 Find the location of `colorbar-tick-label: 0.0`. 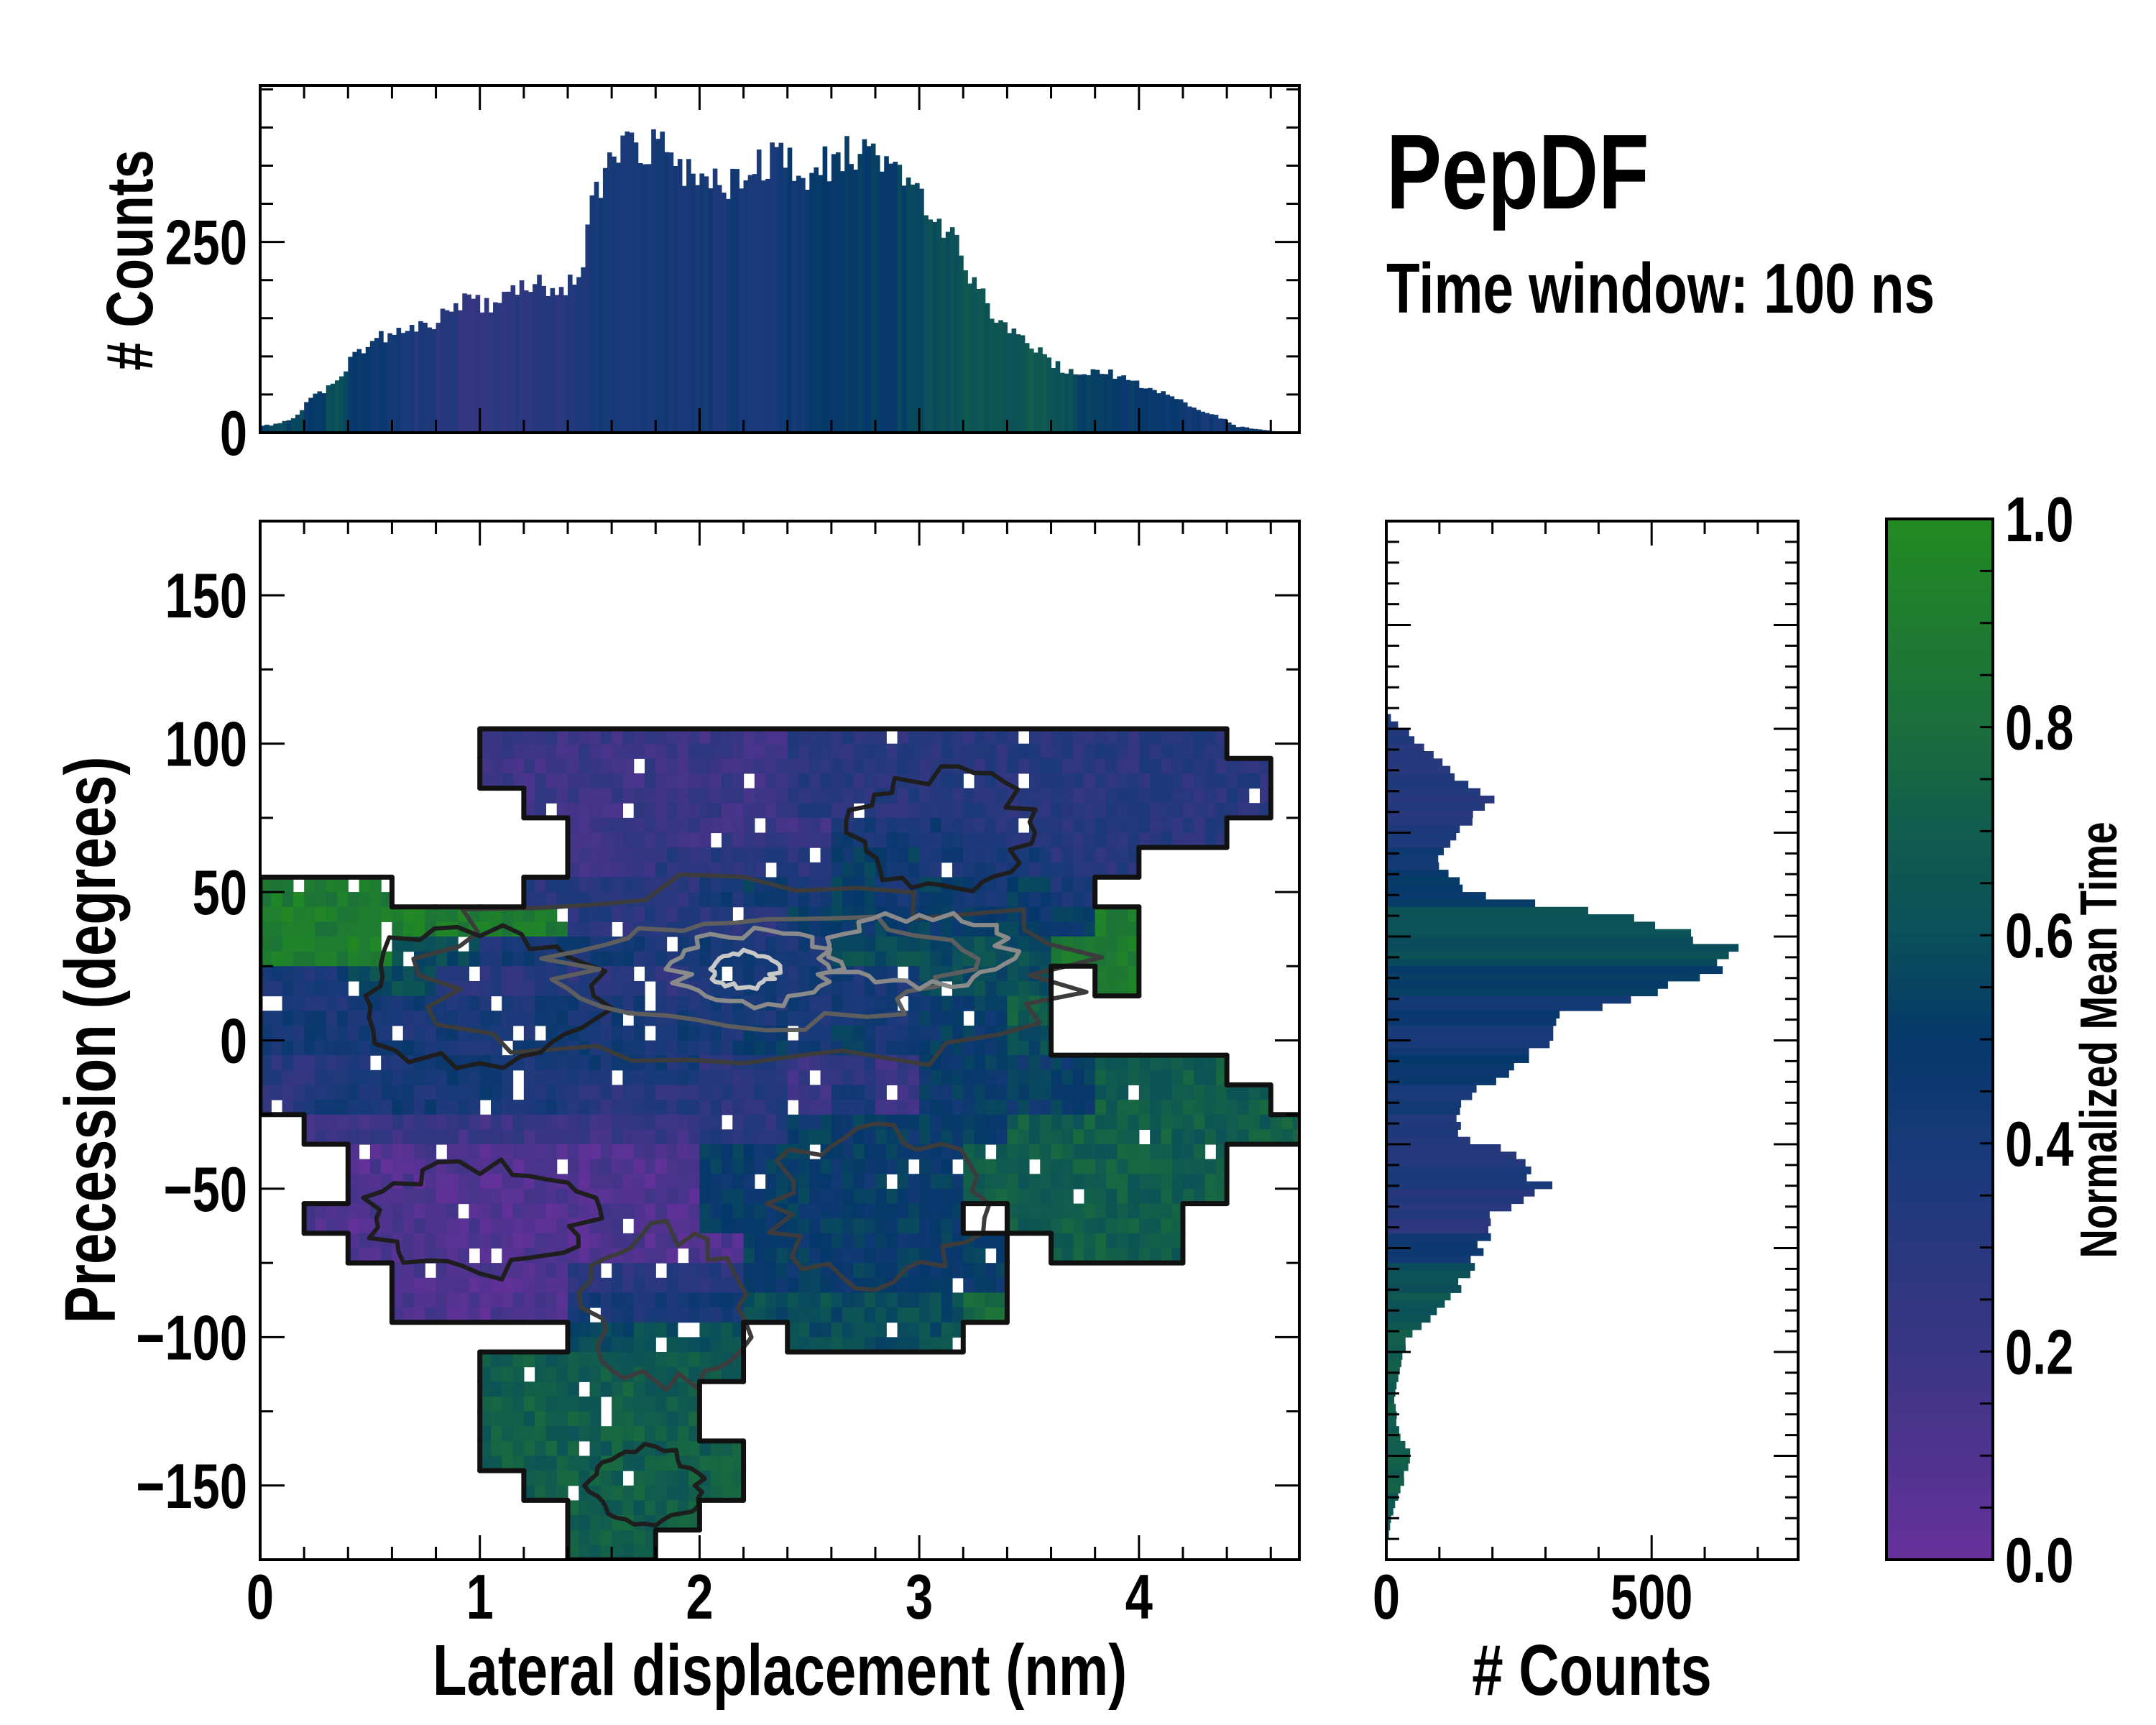

colorbar-tick-label: 0.0 is located at coordinates (2039, 1560).